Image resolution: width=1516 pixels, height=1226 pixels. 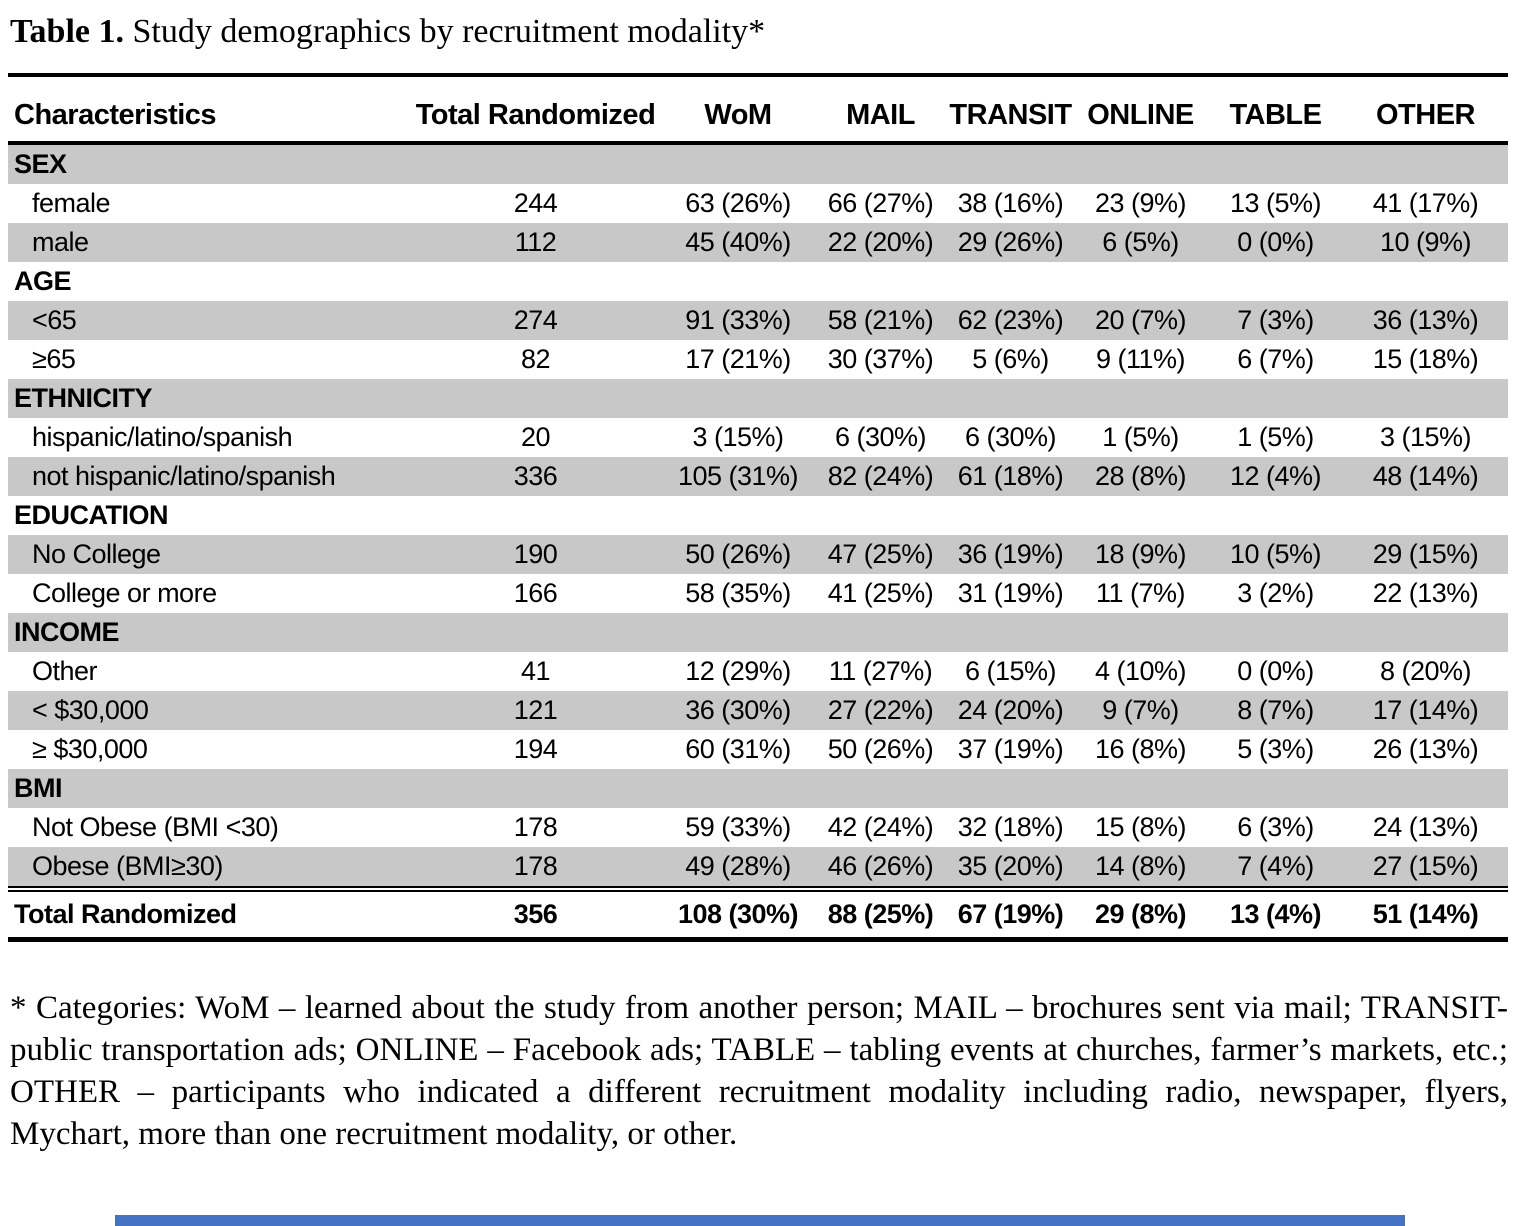 What do you see at coordinates (738, 241) in the screenshot?
I see `cell-value: 45 (40%)` at bounding box center [738, 241].